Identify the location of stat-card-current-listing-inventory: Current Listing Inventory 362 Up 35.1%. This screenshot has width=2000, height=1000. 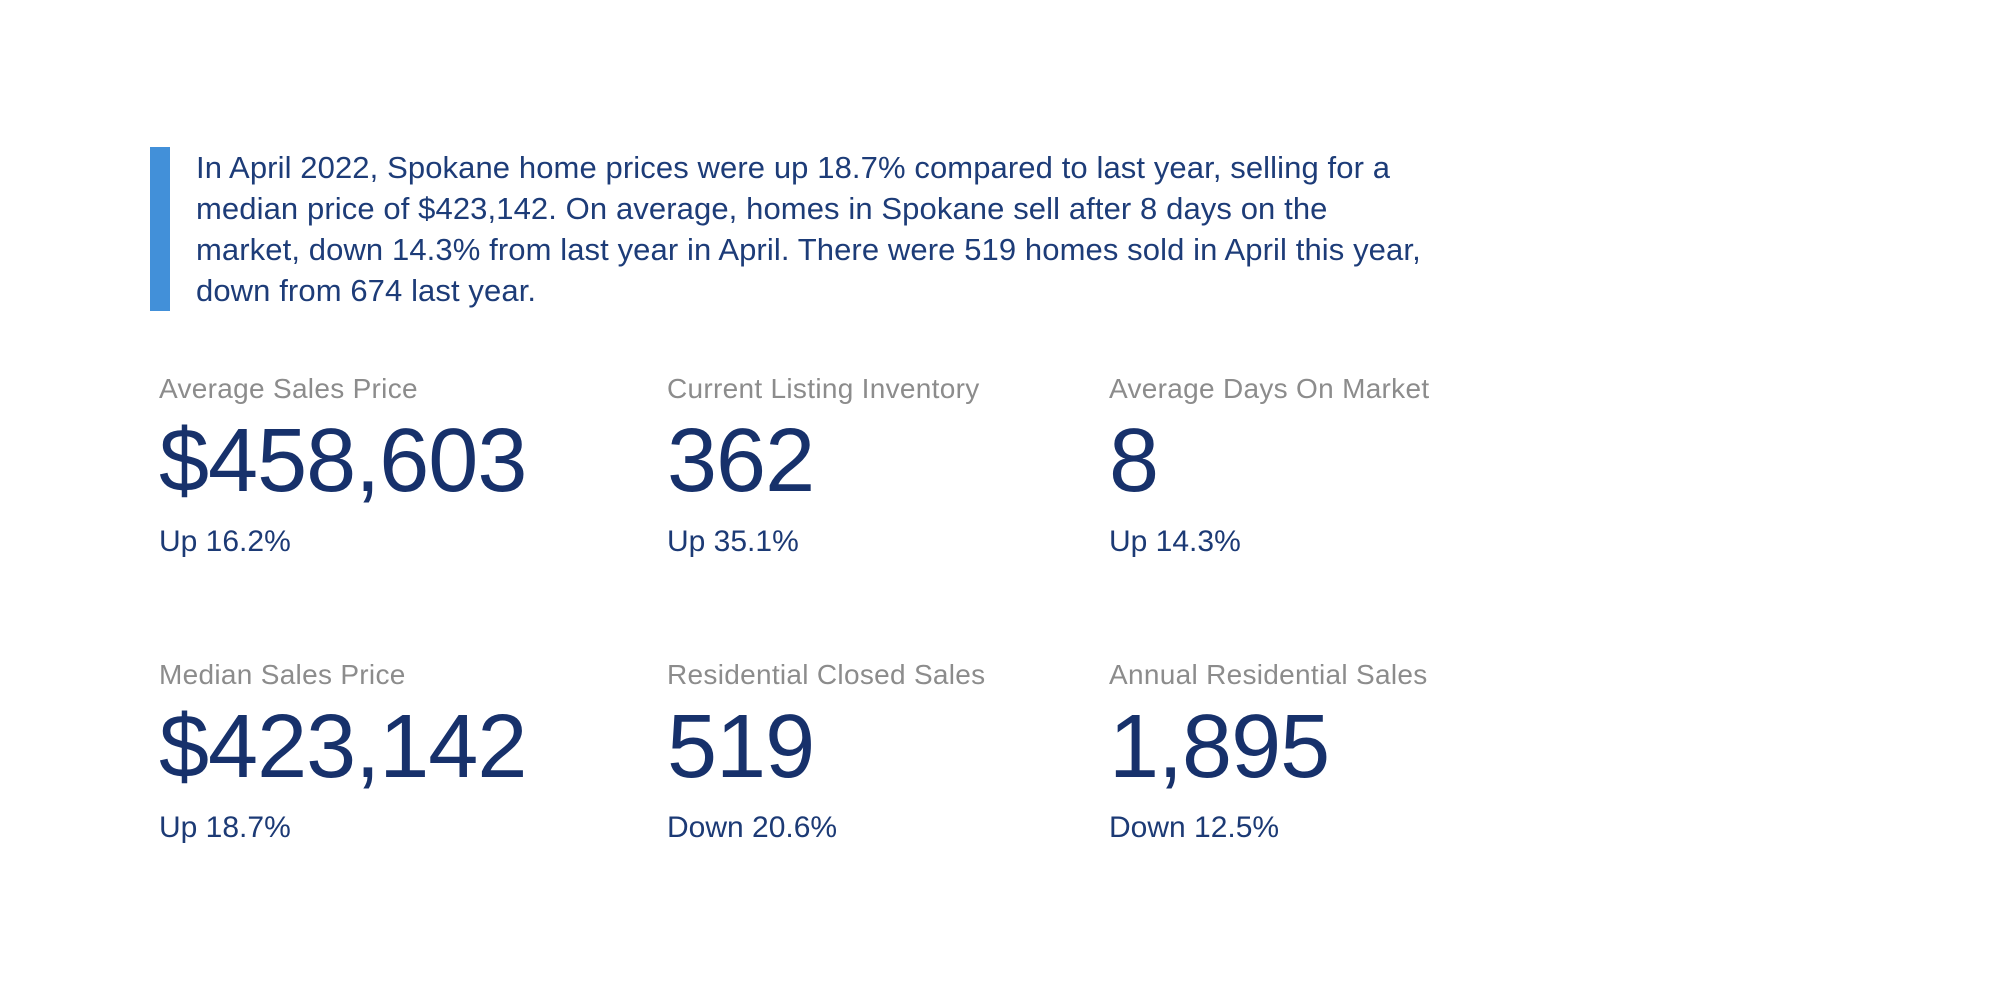
(888, 466).